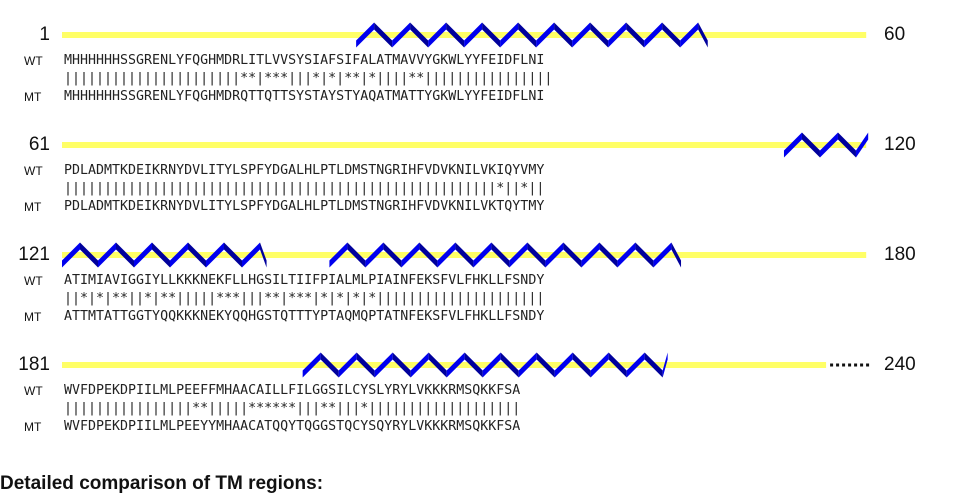  I want to click on end-position: 120, so click(900, 144).